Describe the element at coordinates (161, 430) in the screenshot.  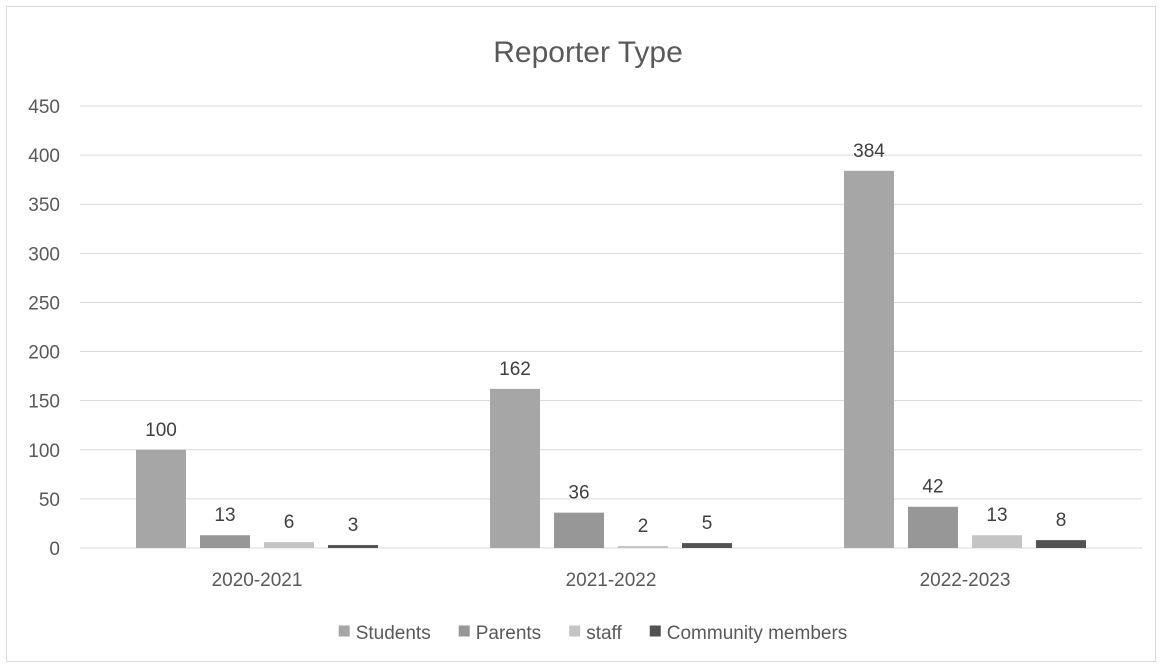
I see `data-label: 100` at that location.